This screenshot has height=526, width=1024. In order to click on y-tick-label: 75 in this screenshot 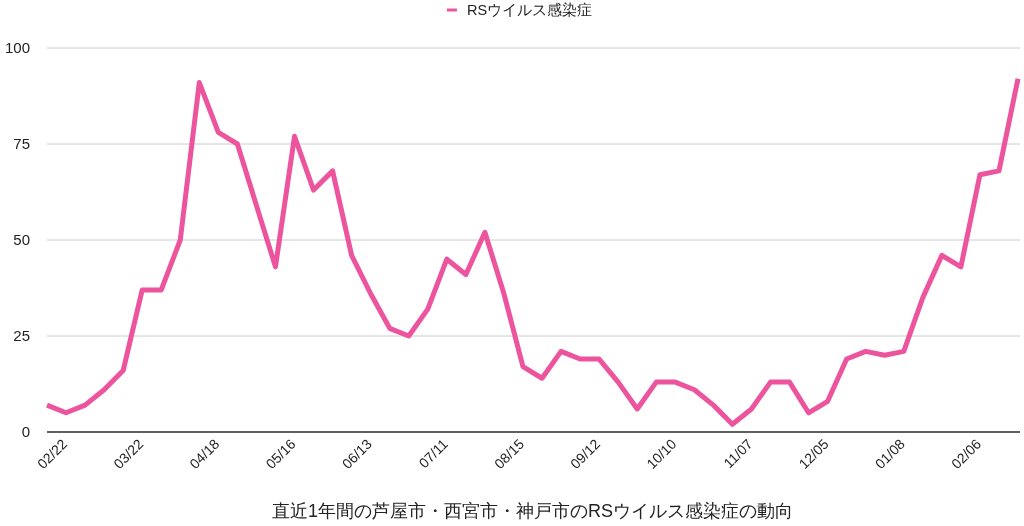, I will do `click(21, 143)`.